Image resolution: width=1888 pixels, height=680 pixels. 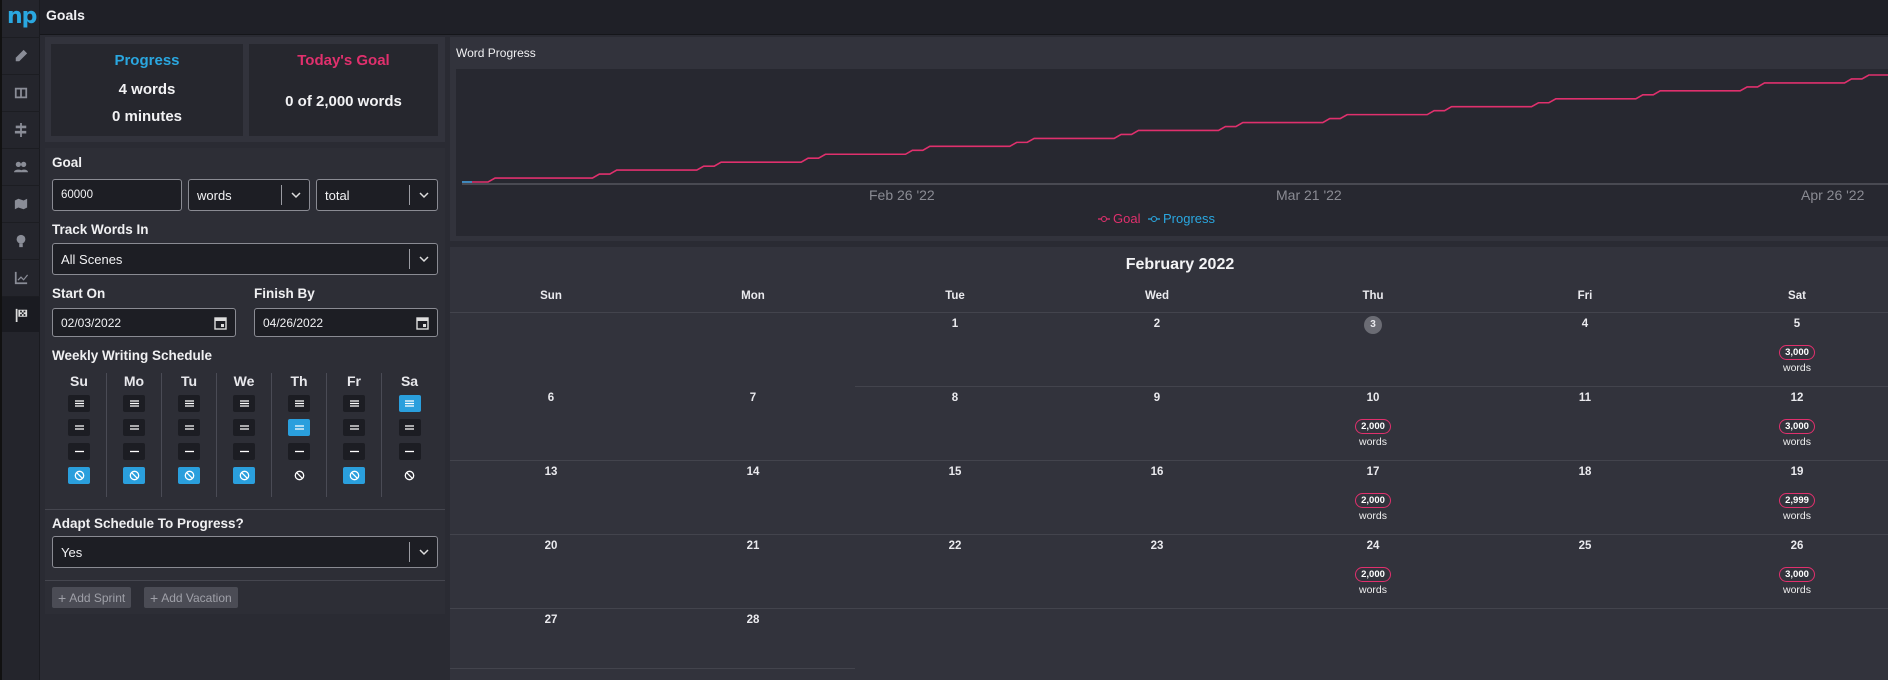 What do you see at coordinates (753, 472) in the screenshot?
I see `calendar-day-14: 14` at bounding box center [753, 472].